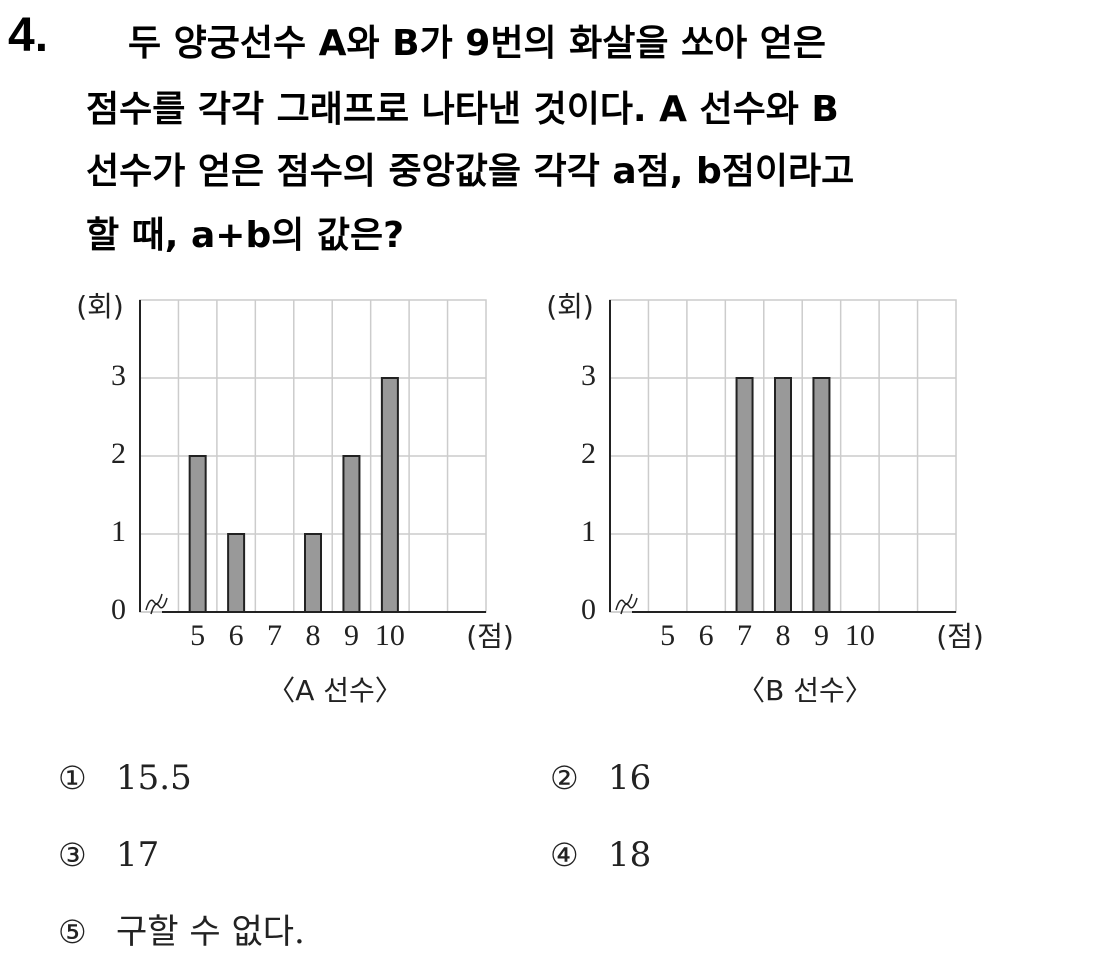 The height and width of the screenshot is (964, 1097). I want to click on question-line: 할 때, a+b의 값은?, so click(245, 235).